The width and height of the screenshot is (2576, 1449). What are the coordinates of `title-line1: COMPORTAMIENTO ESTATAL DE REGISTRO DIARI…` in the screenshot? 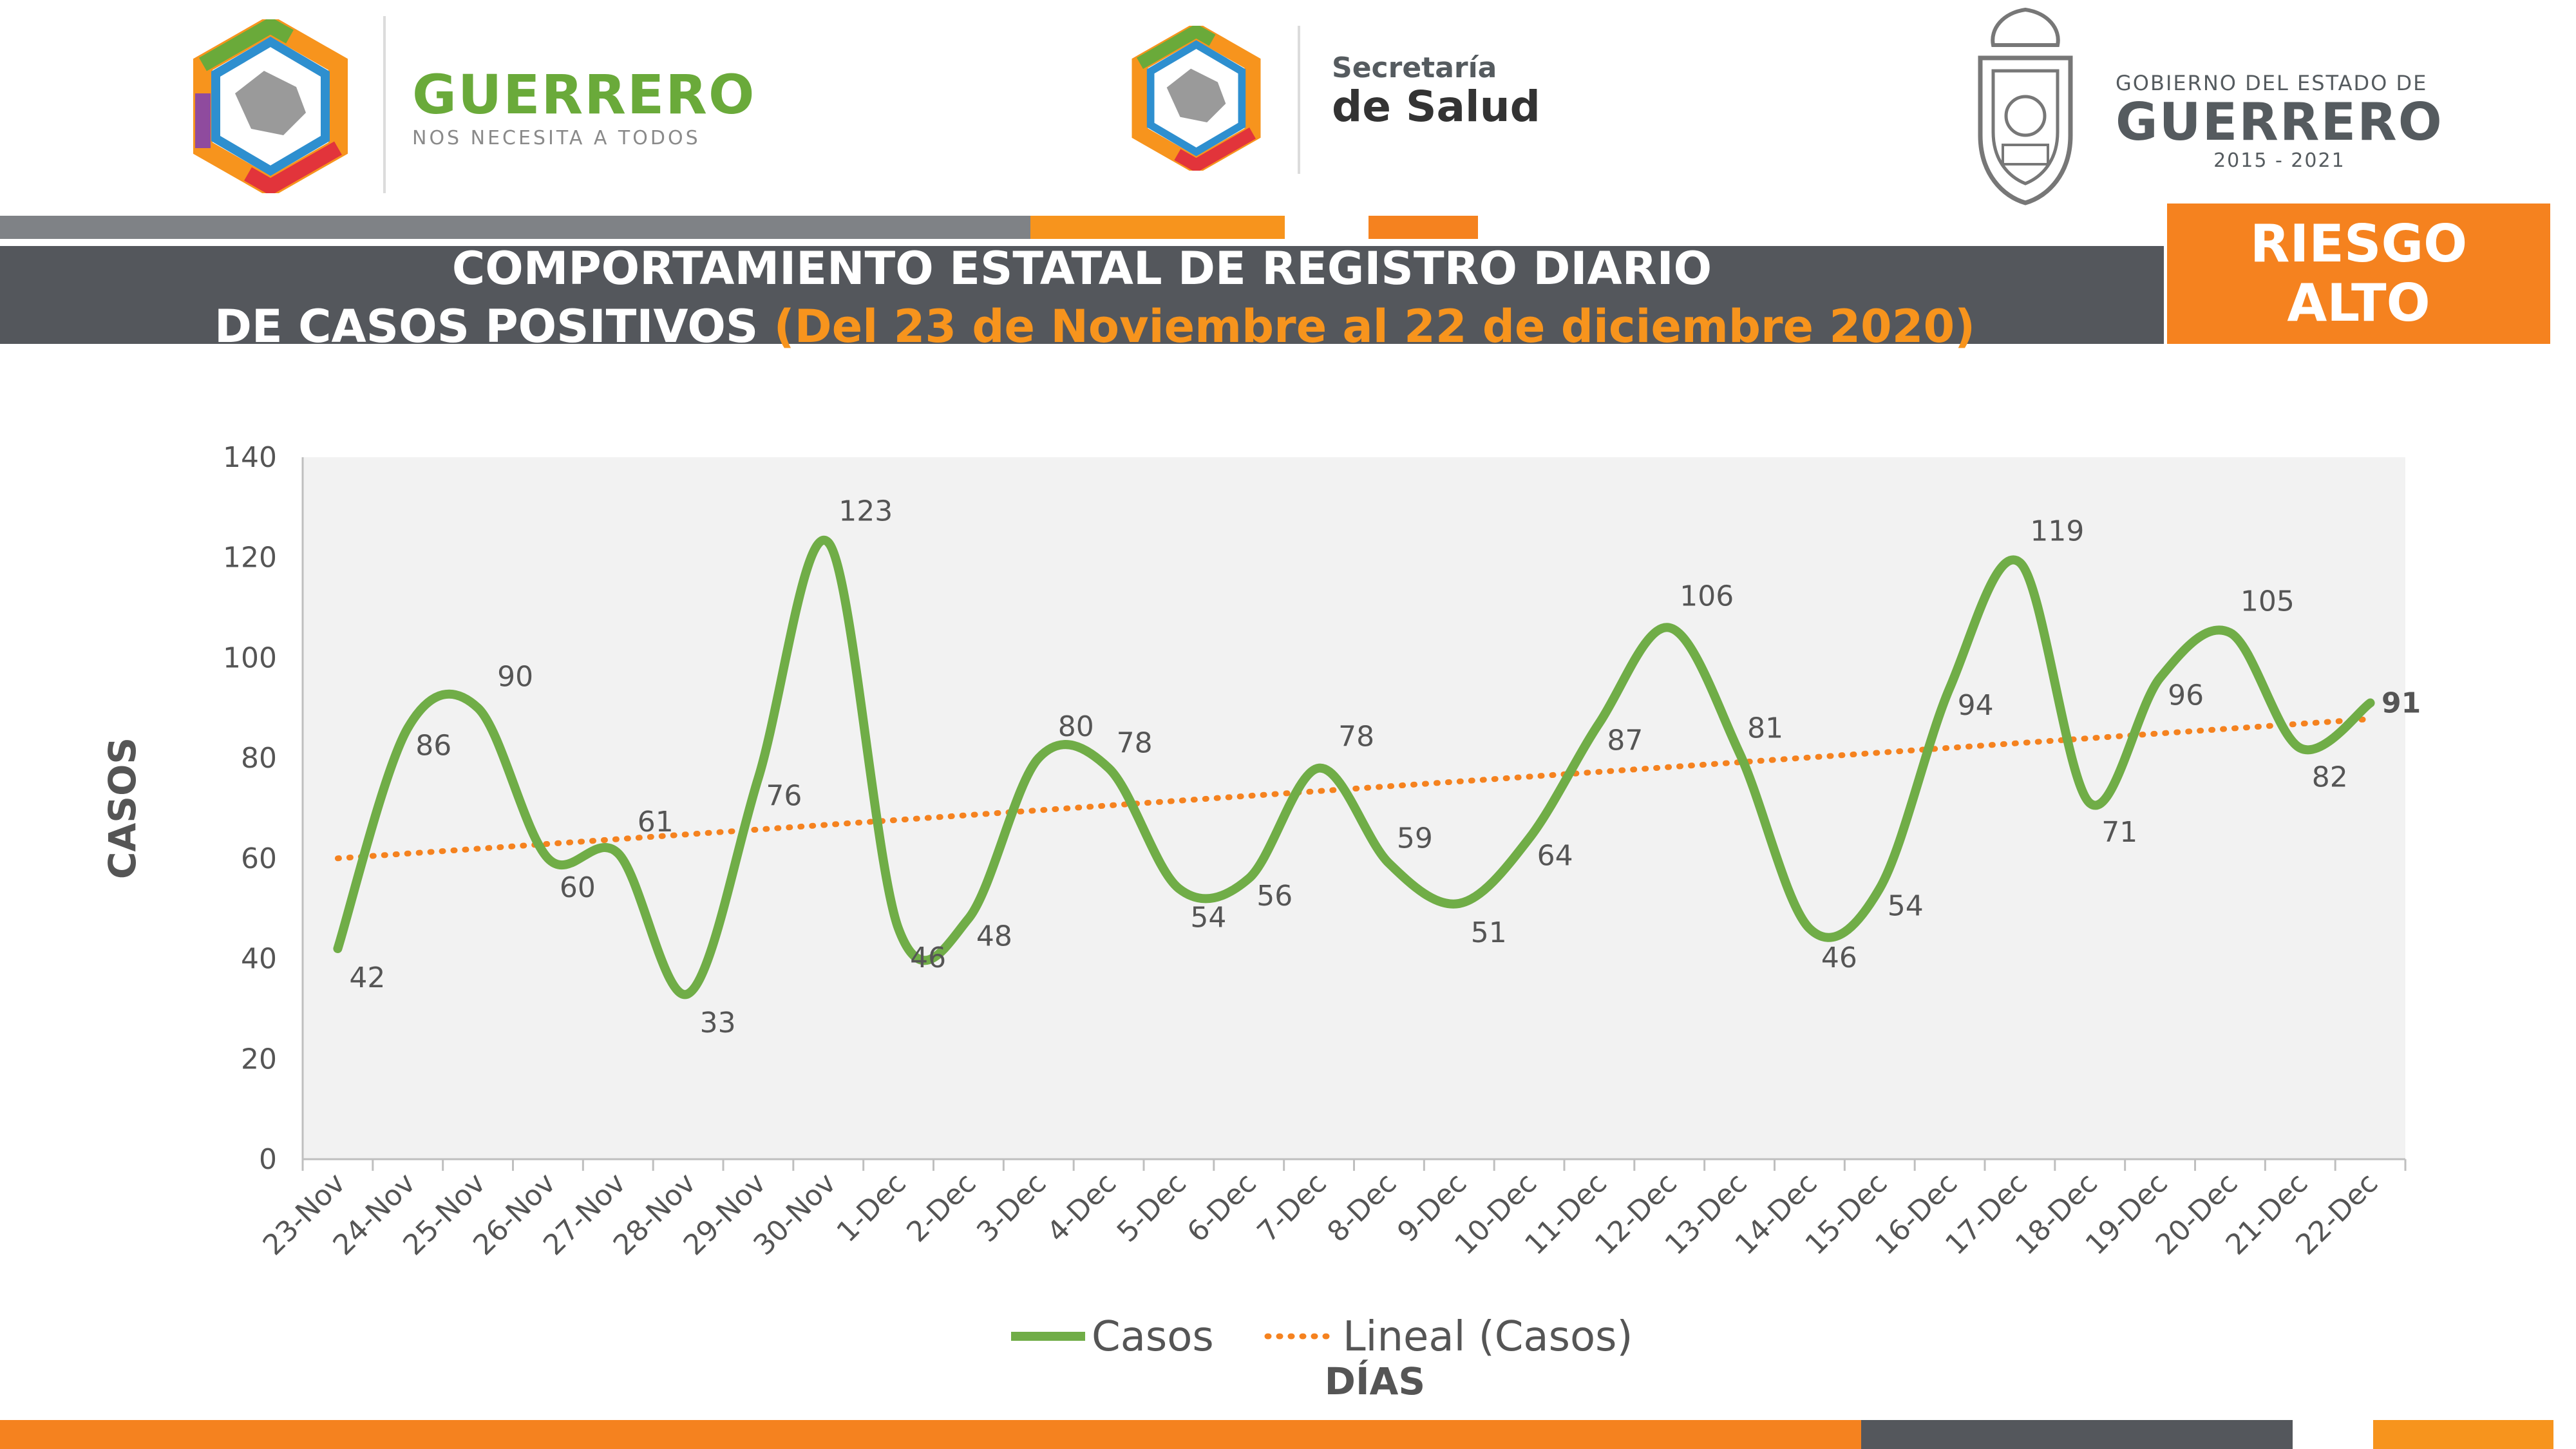 It's located at (1081, 269).